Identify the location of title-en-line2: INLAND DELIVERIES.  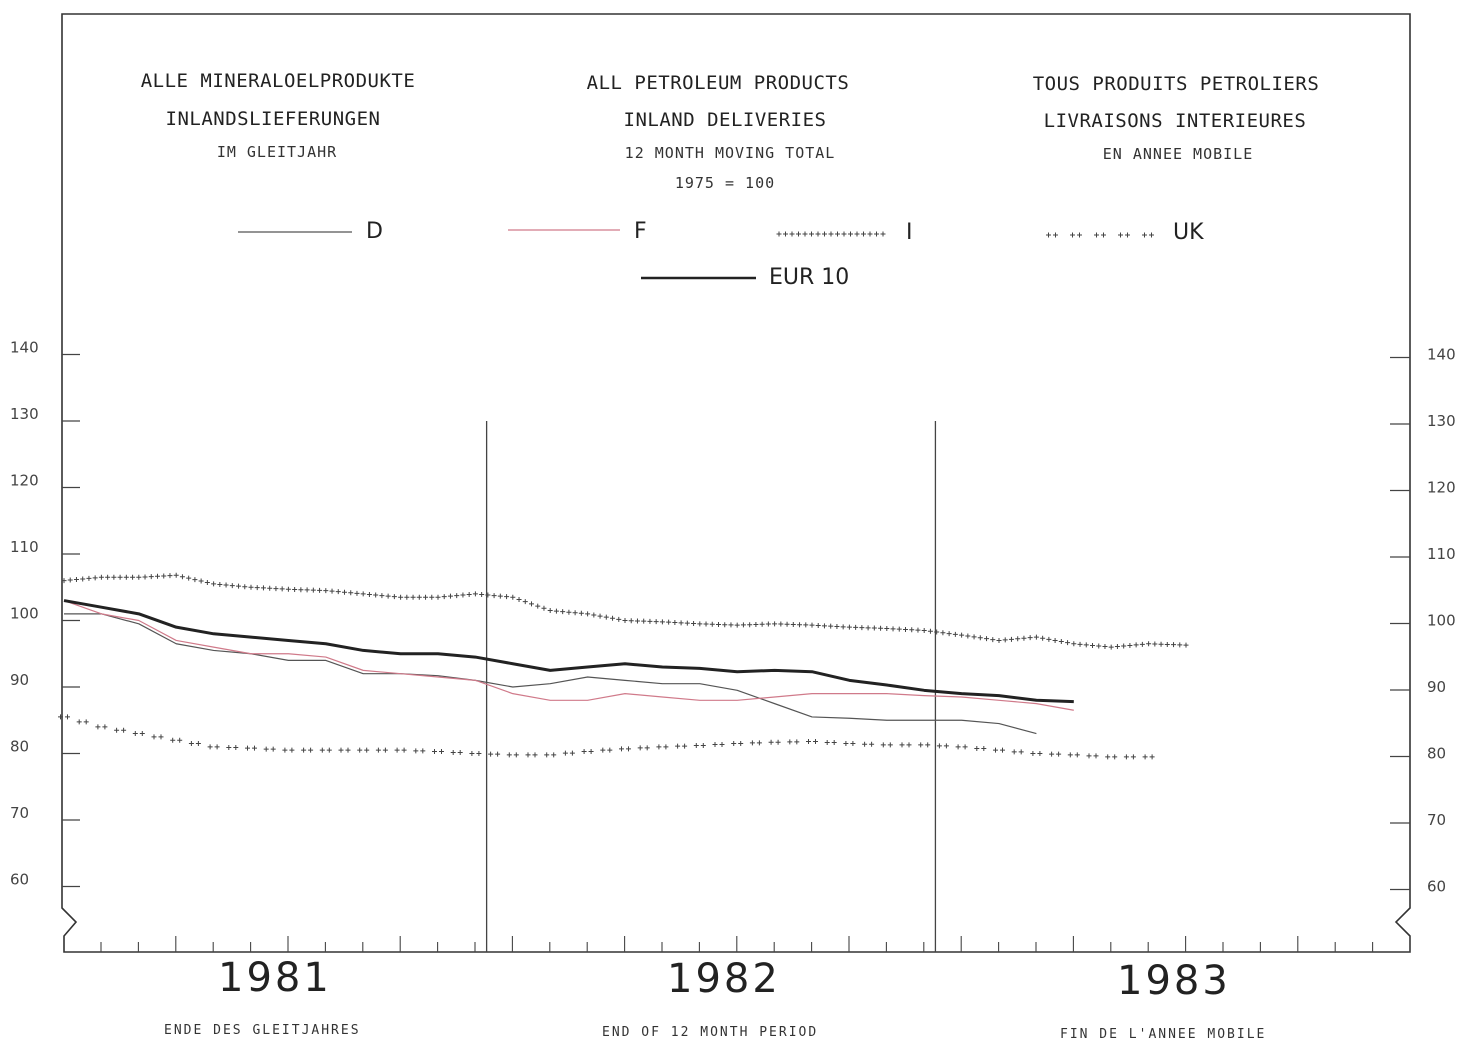
(725, 120).